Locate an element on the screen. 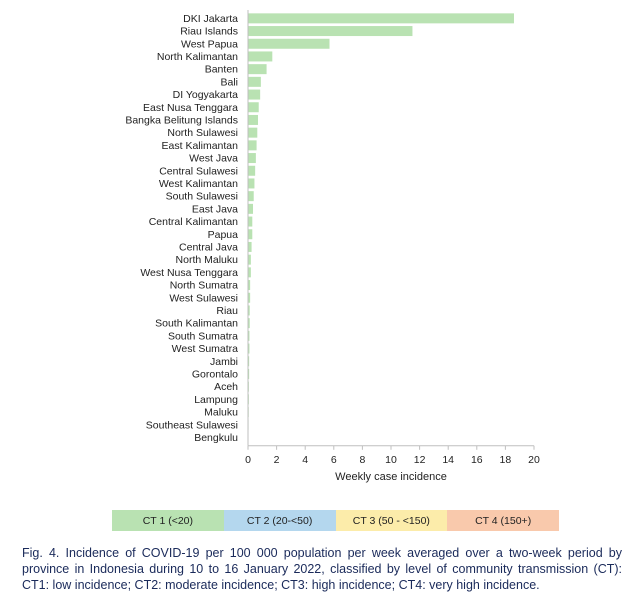  category-label-19: North Maluku is located at coordinates (207, 260).